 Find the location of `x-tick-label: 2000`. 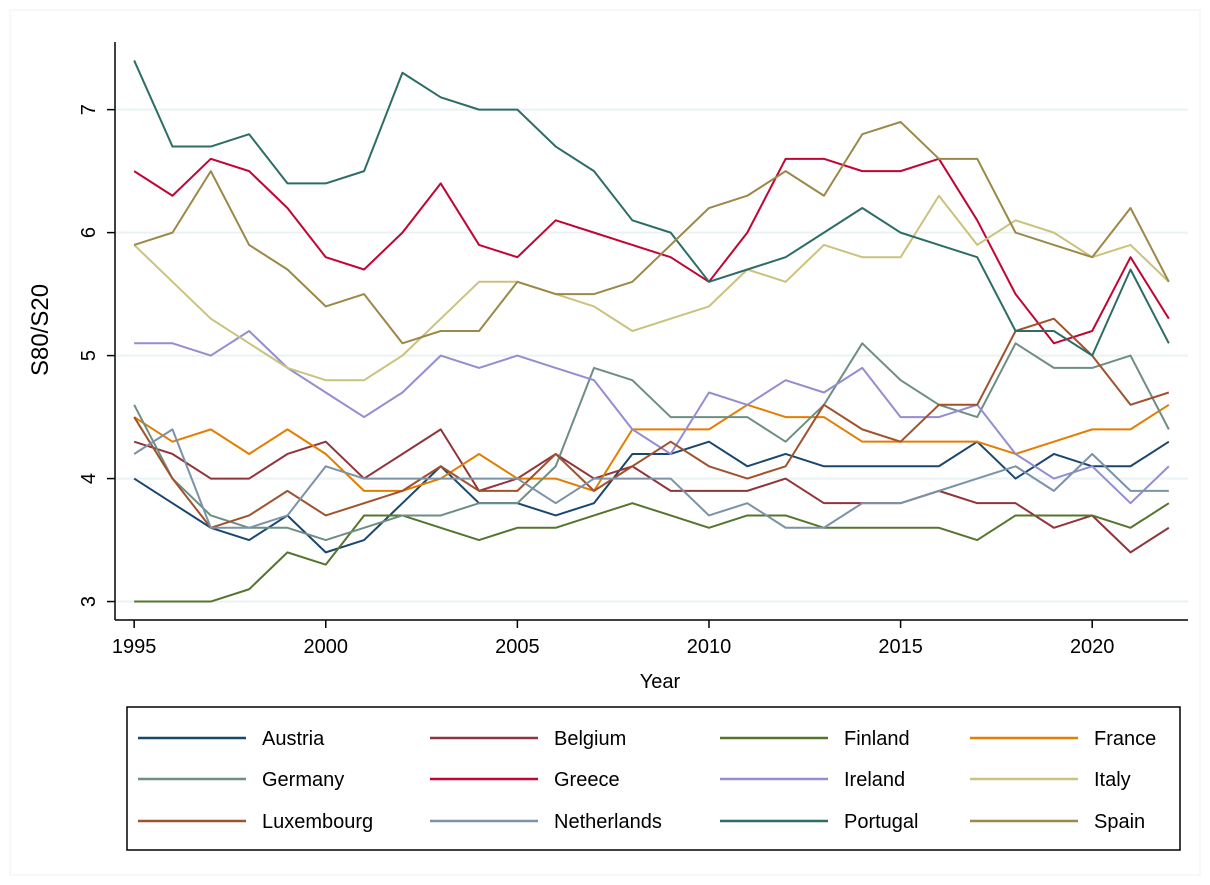

x-tick-label: 2000 is located at coordinates (326, 647).